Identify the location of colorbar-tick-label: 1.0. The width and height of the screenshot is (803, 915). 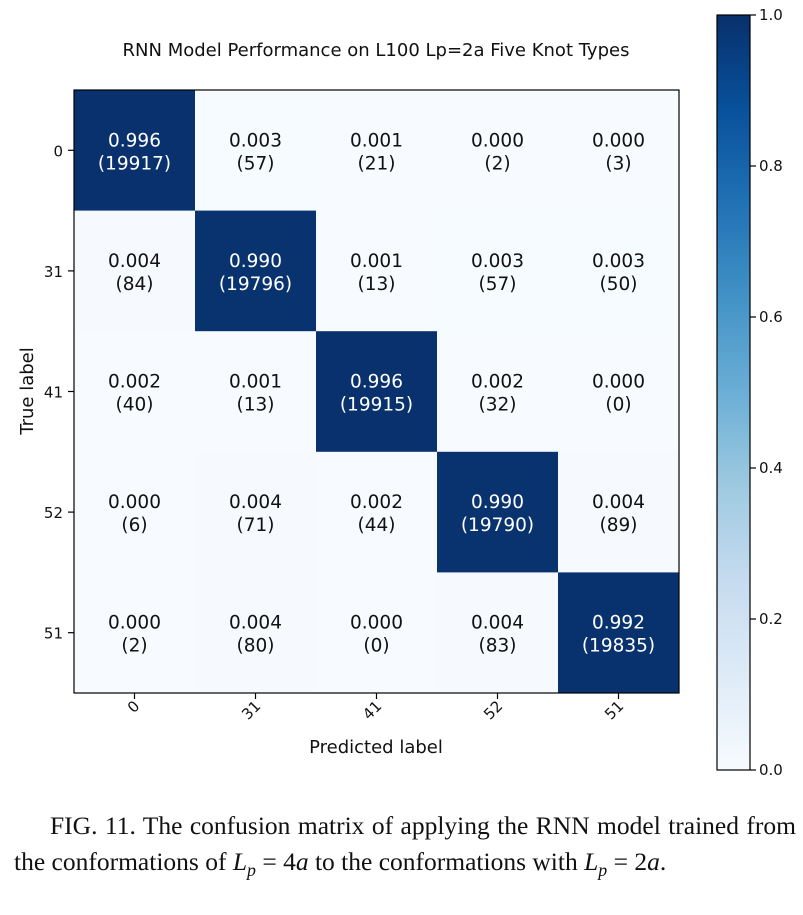
(771, 15).